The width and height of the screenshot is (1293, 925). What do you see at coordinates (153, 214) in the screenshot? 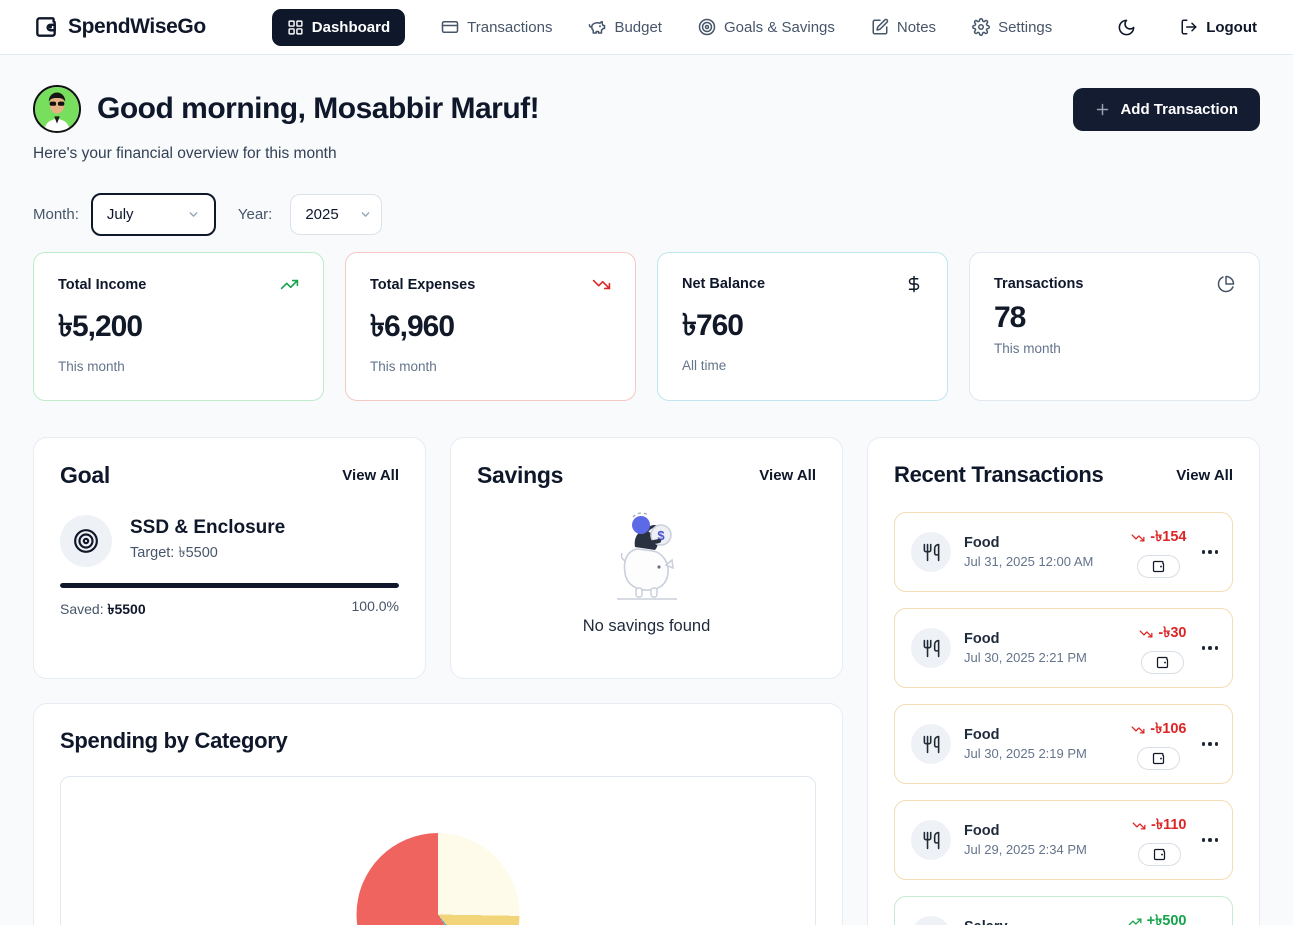
I see `month-select: July` at bounding box center [153, 214].